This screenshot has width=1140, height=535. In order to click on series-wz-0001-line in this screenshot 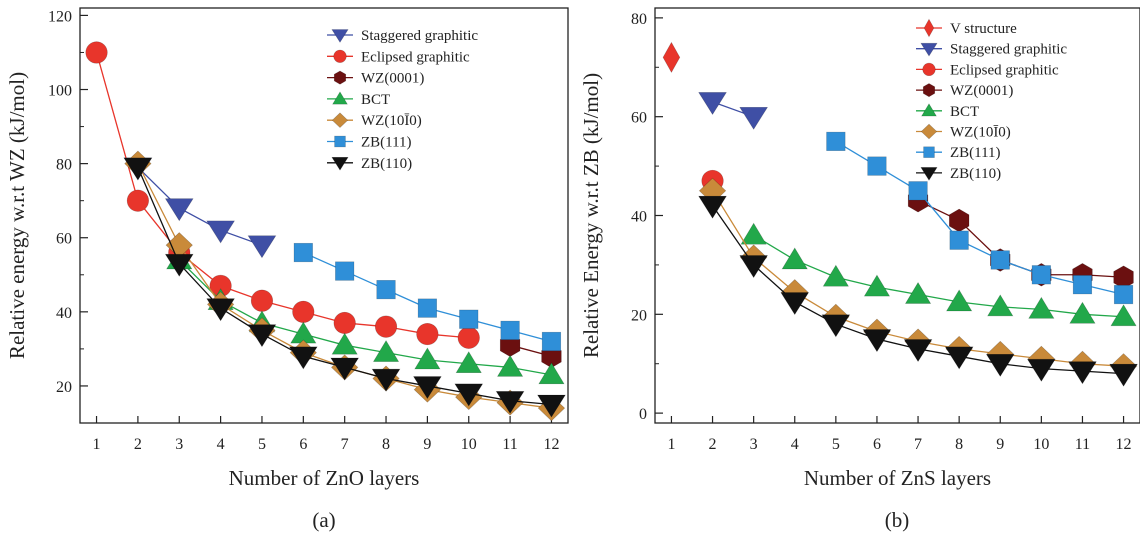, I will do `click(1020, 239)`.